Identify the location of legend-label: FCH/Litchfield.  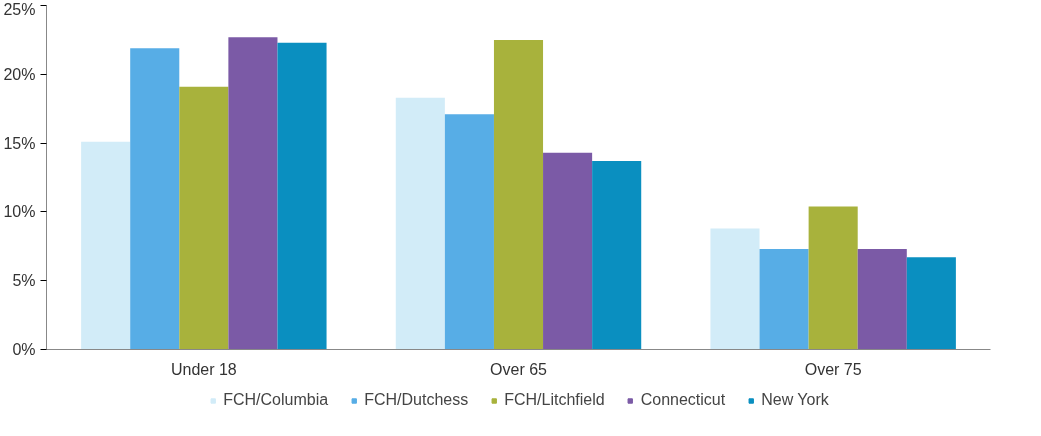
(554, 400).